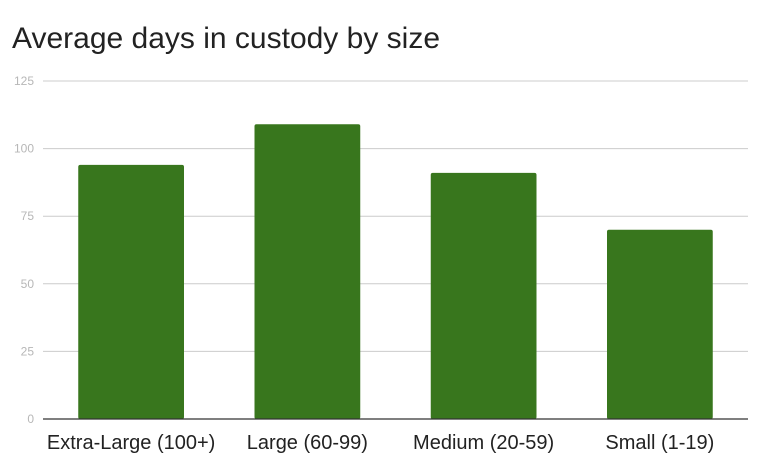 The width and height of the screenshot is (766, 466). I want to click on x-tick-label: Large (60-99), so click(307, 443).